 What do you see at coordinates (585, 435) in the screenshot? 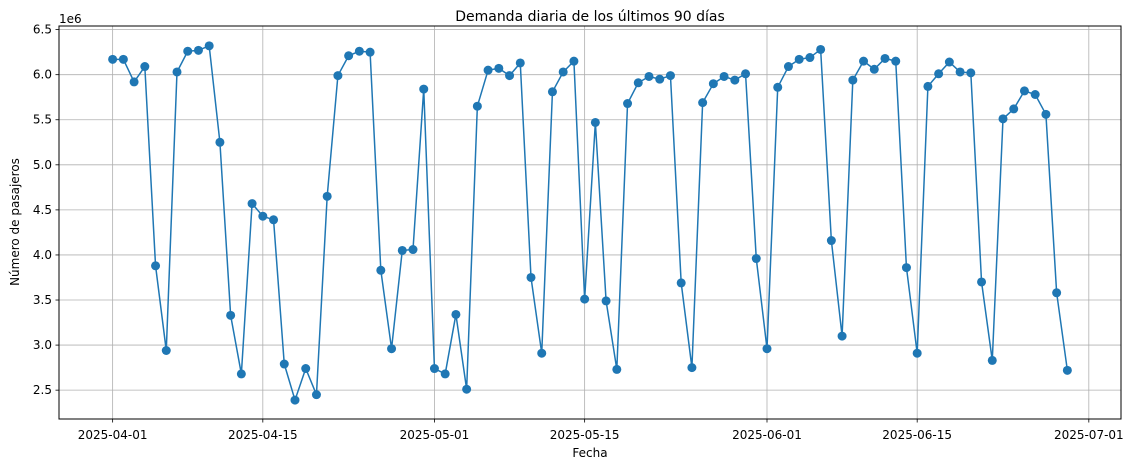
I see `x-tick-label: 2025-05-15` at bounding box center [585, 435].